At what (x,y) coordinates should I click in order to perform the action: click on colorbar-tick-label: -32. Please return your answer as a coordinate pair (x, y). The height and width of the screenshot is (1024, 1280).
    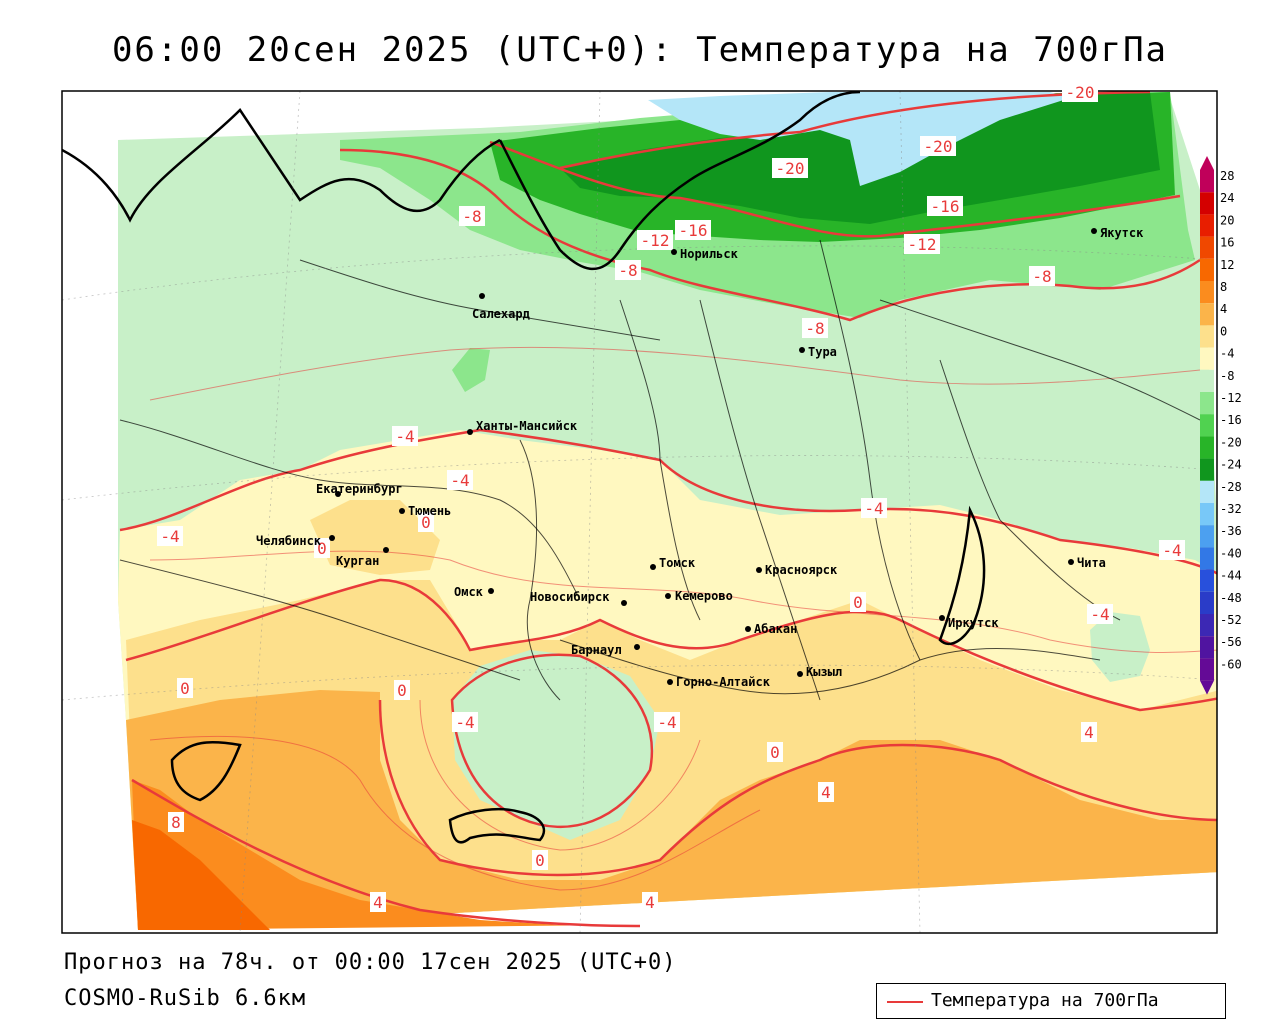
    Looking at the image, I should click on (1231, 509).